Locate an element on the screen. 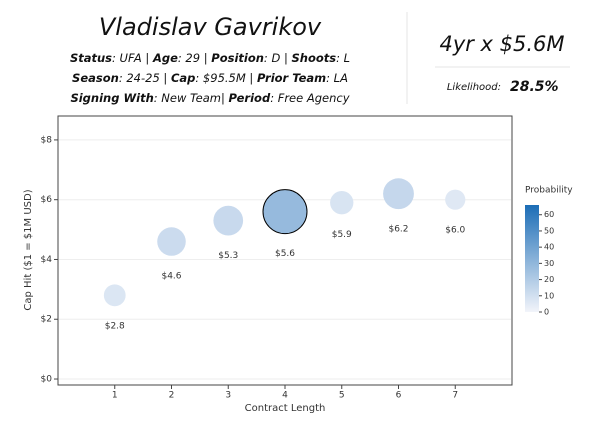 The height and width of the screenshot is (421, 595). value-label: $6.0 is located at coordinates (455, 230).